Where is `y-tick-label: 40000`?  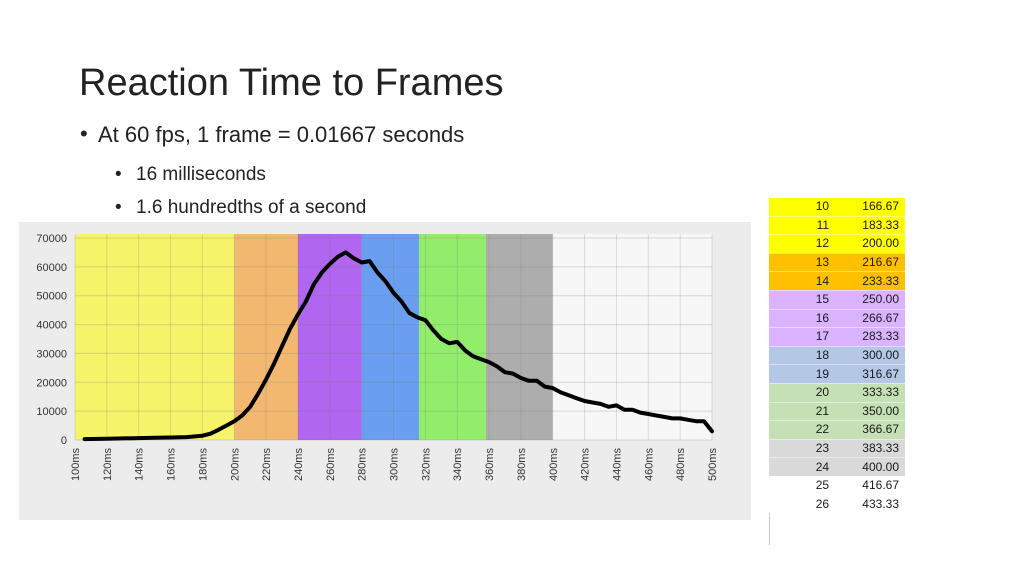 y-tick-label: 40000 is located at coordinates (51, 326).